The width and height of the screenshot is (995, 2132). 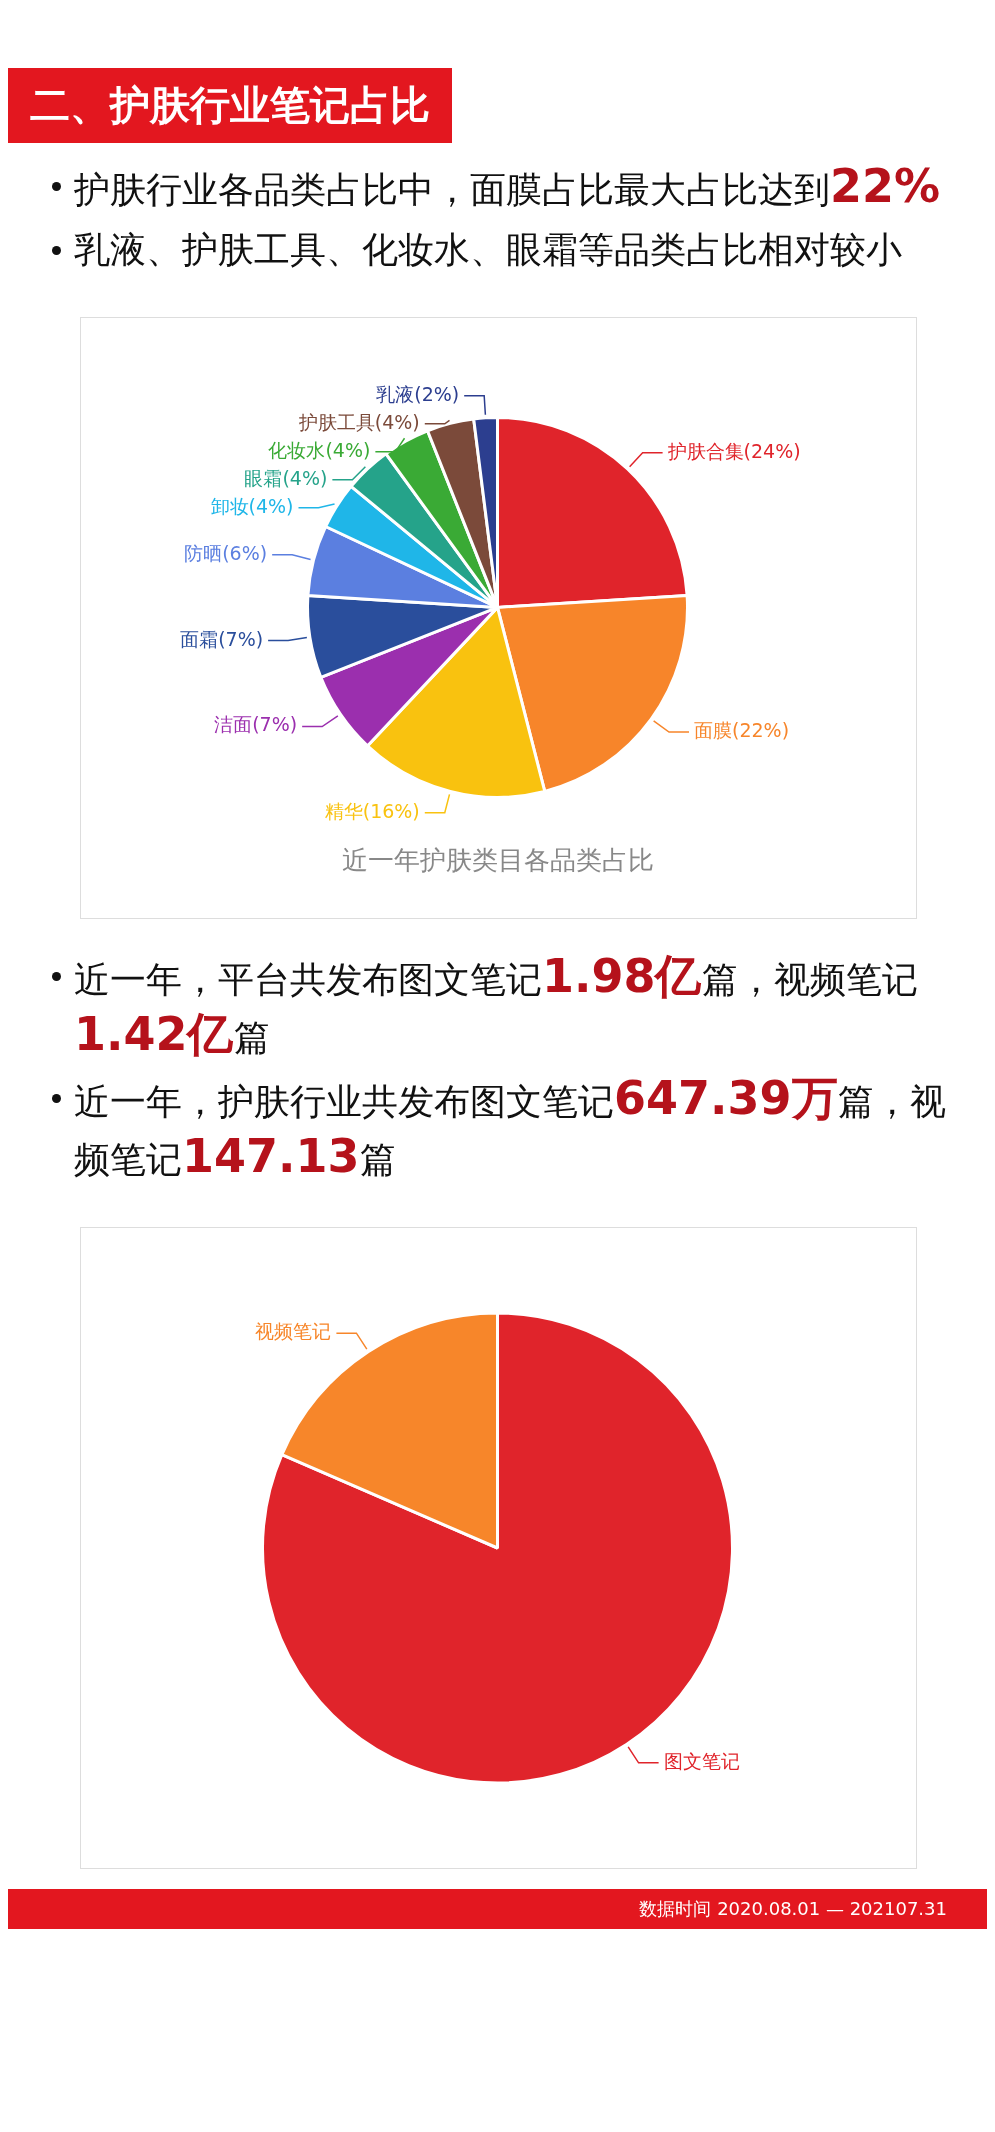 I want to click on slice-label: 护肤合集(24%), so click(x=733, y=450).